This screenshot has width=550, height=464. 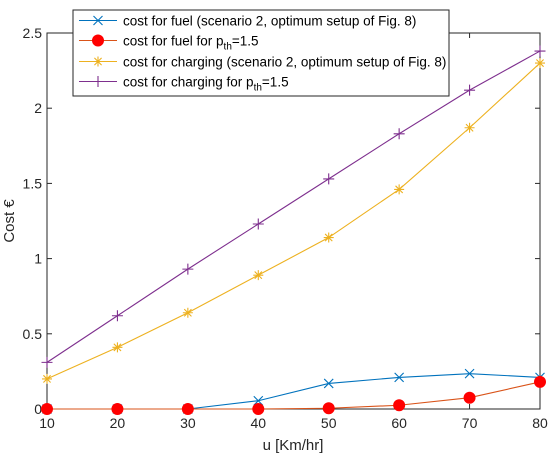 I want to click on x-tick-label: 70, so click(x=470, y=423).